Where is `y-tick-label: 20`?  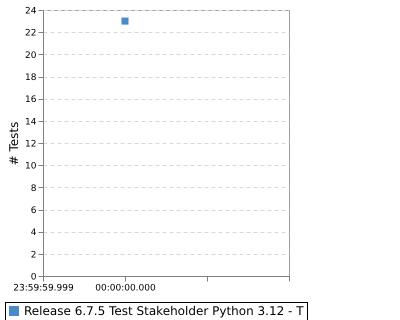 y-tick-label: 20 is located at coordinates (31, 55).